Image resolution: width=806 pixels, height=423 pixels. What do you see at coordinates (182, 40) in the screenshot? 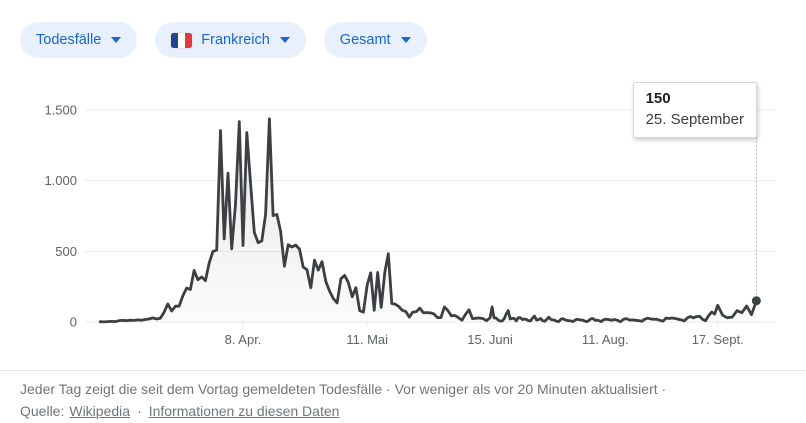
I see `france-flag-icon` at bounding box center [182, 40].